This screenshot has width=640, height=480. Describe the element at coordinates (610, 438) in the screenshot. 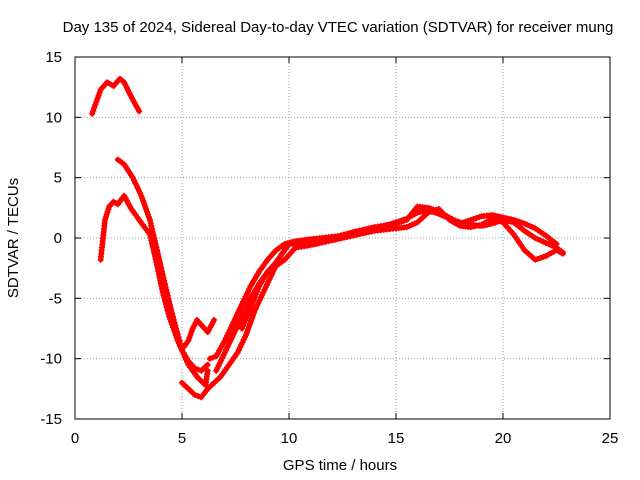

I see `x-tick-label: 25` at that location.